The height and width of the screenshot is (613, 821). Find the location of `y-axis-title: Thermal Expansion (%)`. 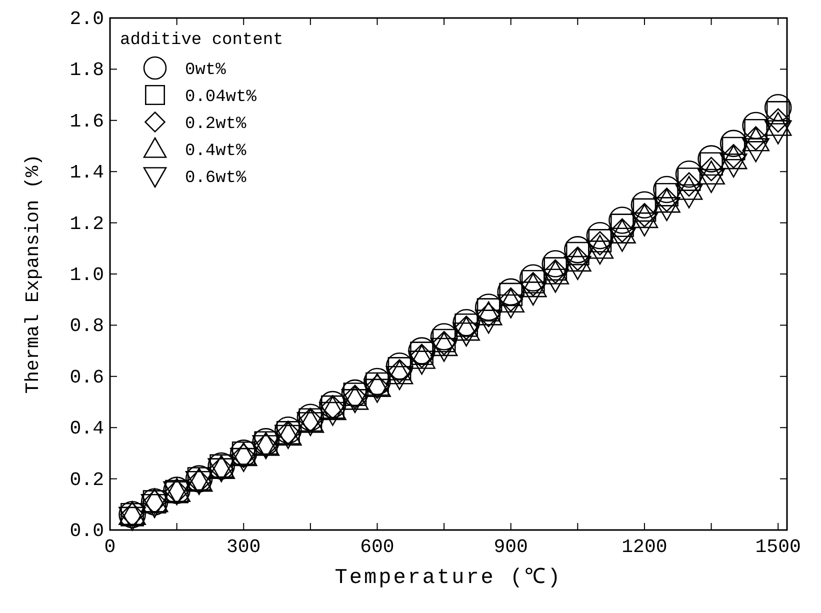

y-axis-title: Thermal Expansion (%) is located at coordinates (33, 274).